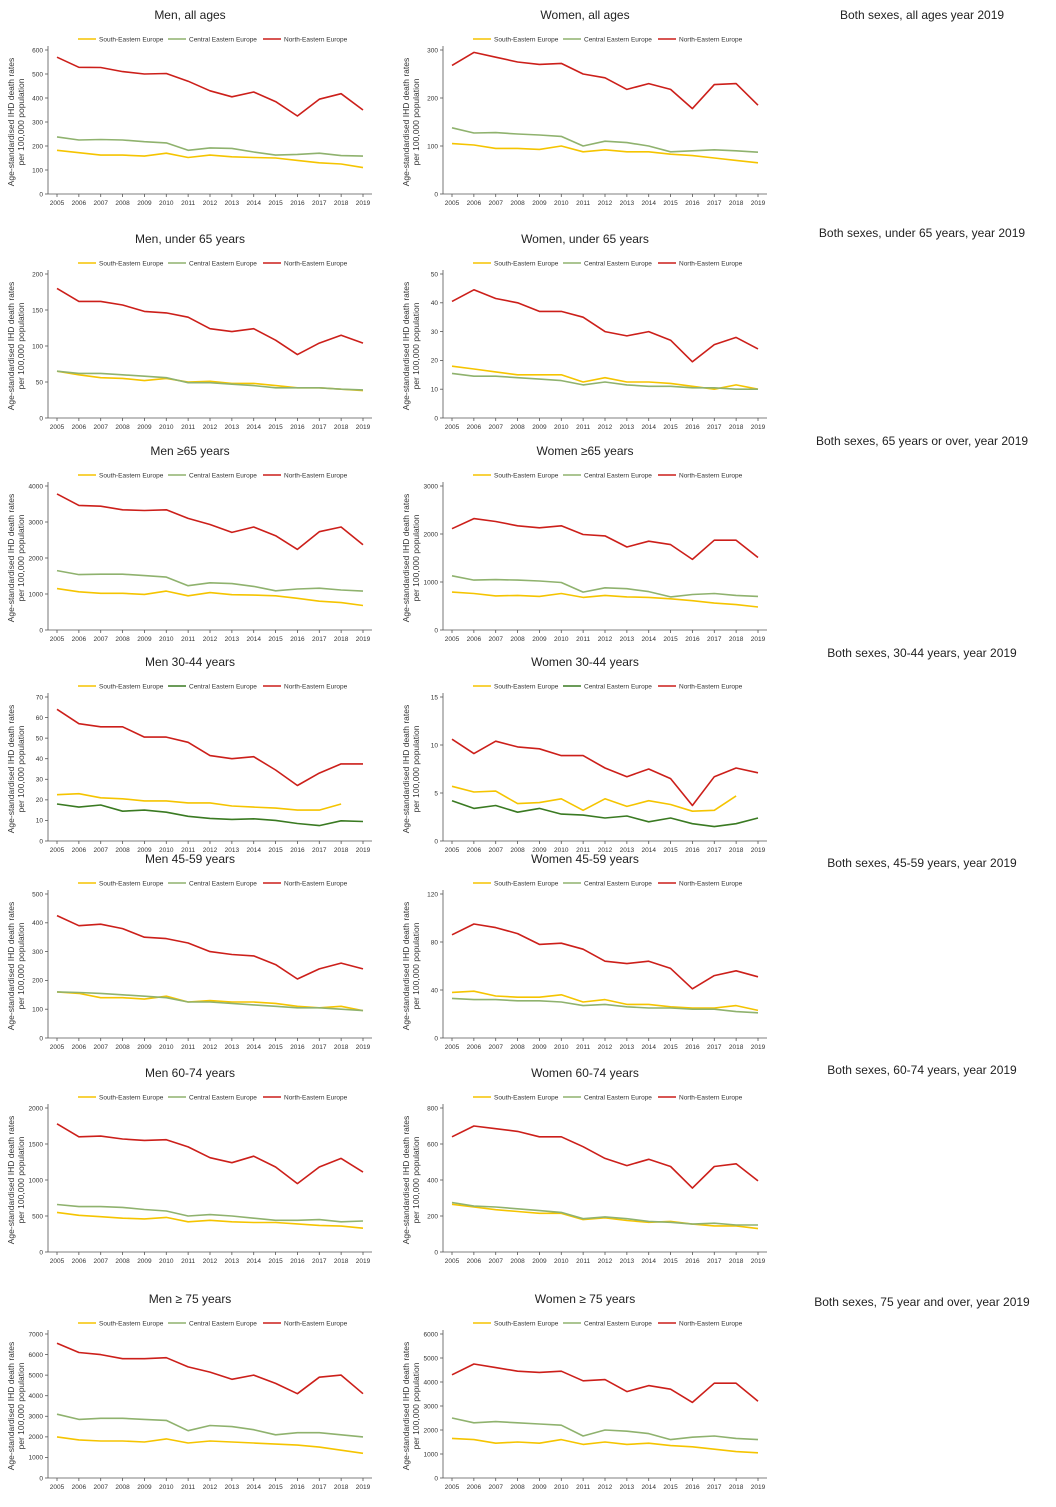  What do you see at coordinates (190, 15) in the screenshot?
I see `chart-title: Men, all ages` at bounding box center [190, 15].